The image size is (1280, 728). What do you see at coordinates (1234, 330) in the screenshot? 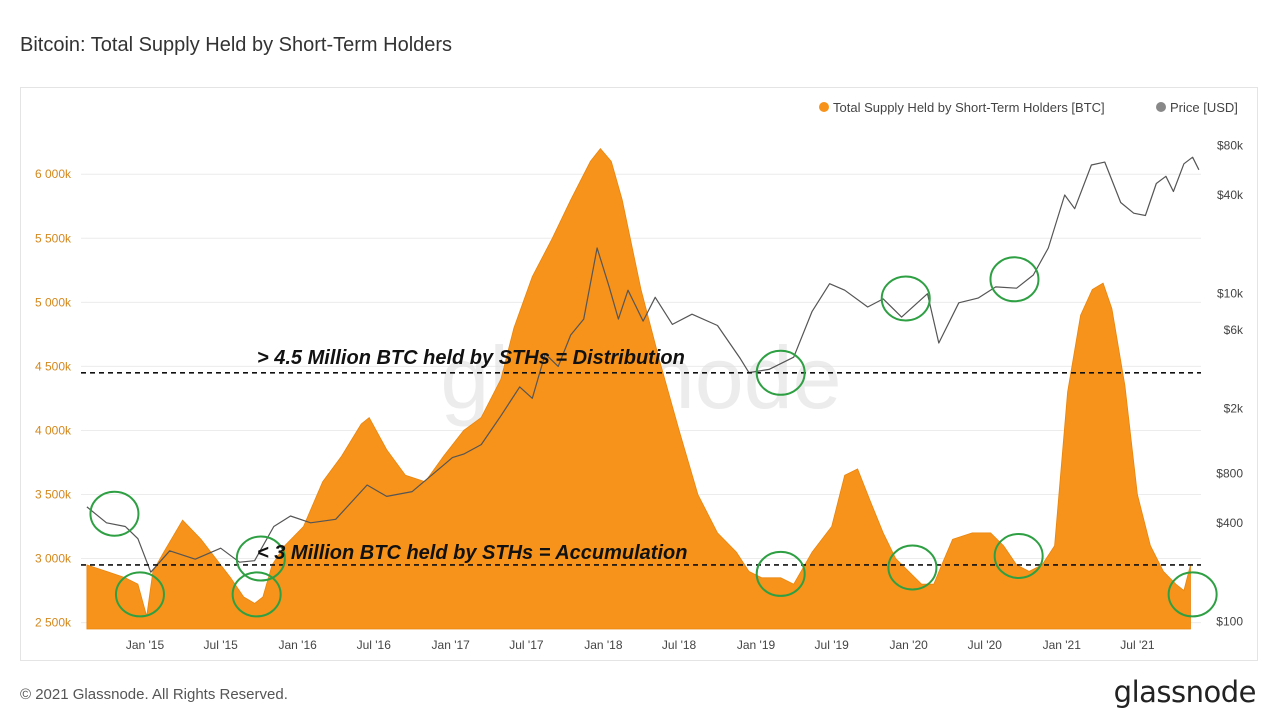
I see `right-axis-tick-label: $6k` at bounding box center [1234, 330].